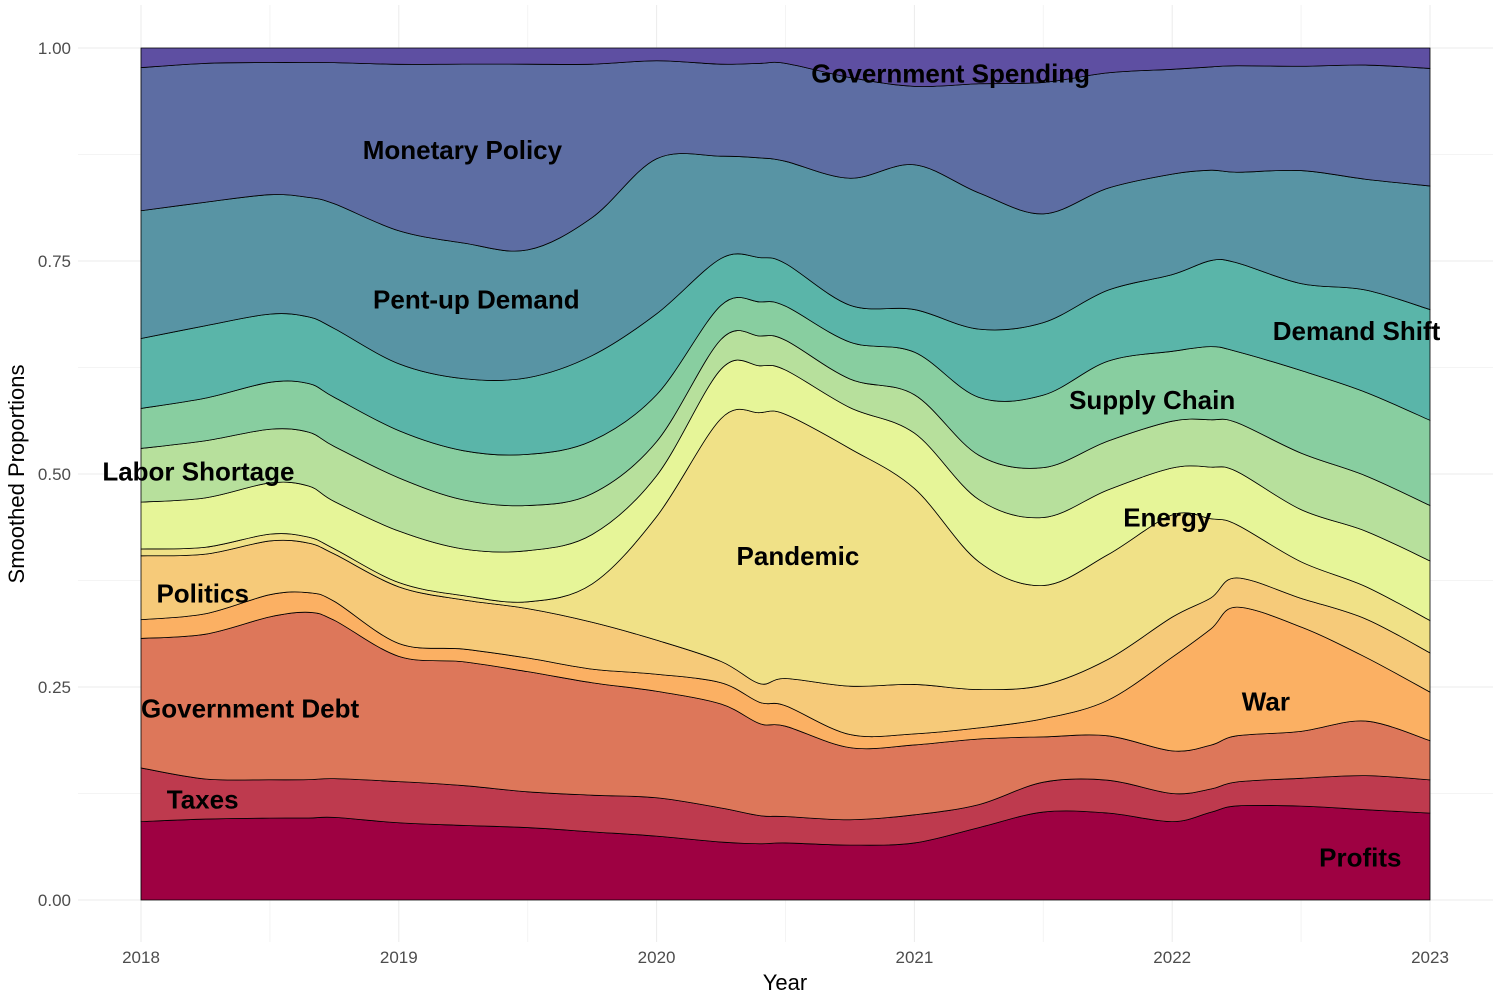 Image resolution: width=1500 pixels, height=1000 pixels. Describe the element at coordinates (798, 556) in the screenshot. I see `series-label: Pandemic` at that location.